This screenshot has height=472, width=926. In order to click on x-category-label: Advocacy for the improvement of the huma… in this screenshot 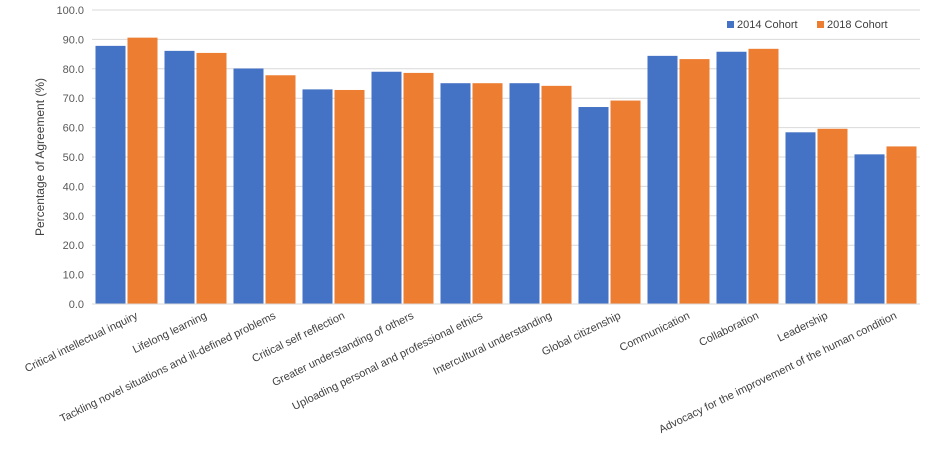, I will do `click(778, 373)`.